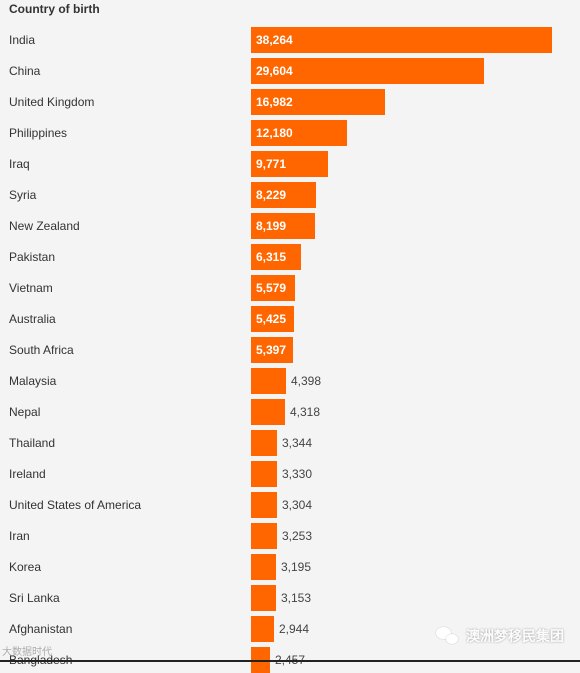  What do you see at coordinates (41, 629) in the screenshot?
I see `category-label: Afghanistan` at bounding box center [41, 629].